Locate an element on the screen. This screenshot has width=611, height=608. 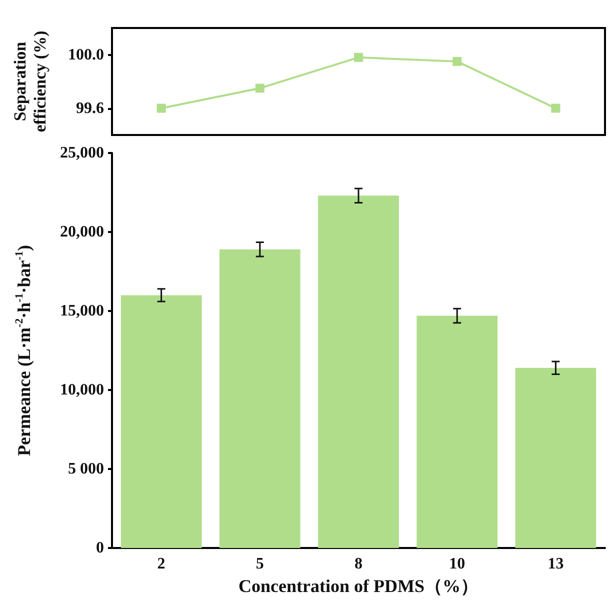
y-tick-label: 20,000 is located at coordinates (82, 232).